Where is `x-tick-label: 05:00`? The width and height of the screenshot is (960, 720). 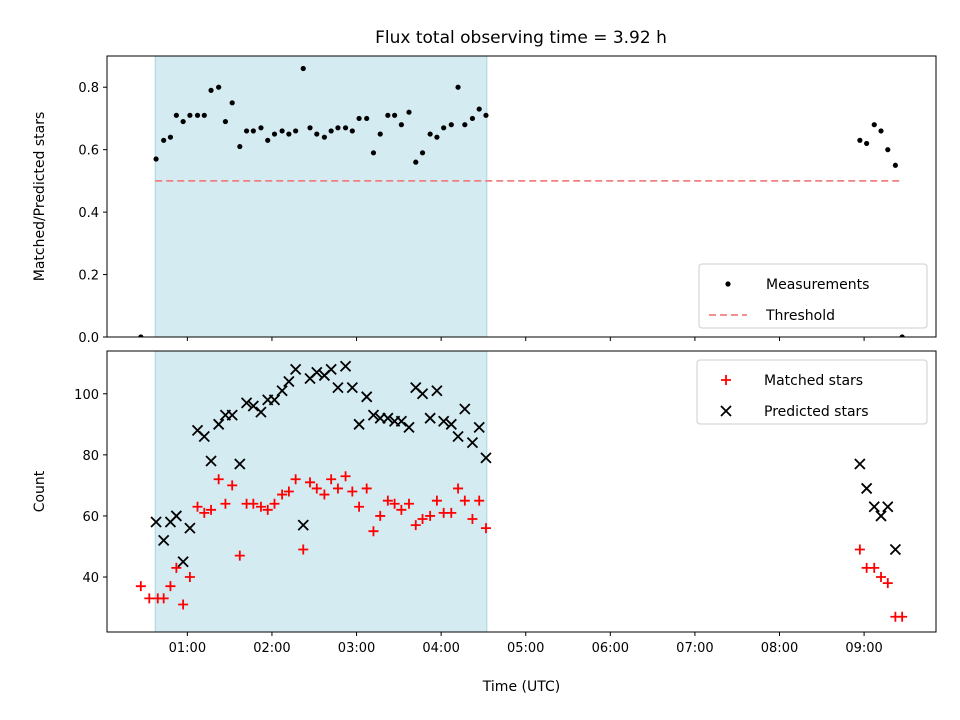
x-tick-label: 05:00 is located at coordinates (525, 648).